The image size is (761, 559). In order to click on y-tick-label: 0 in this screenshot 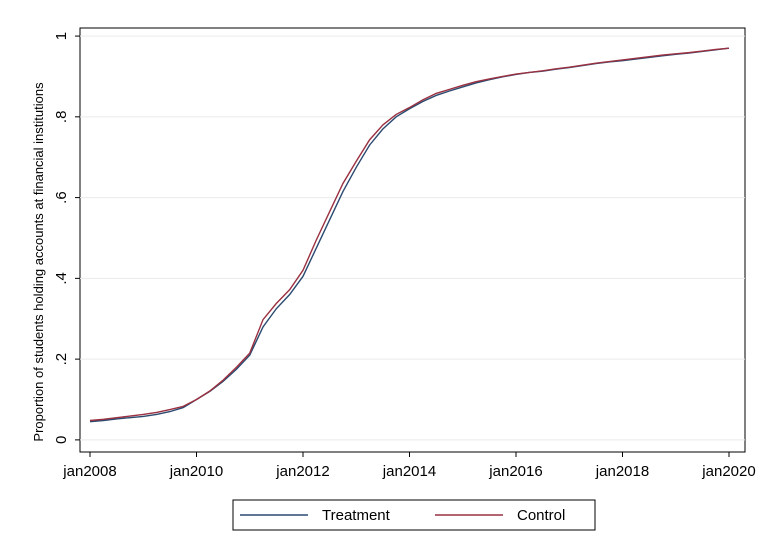, I will do `click(61, 440)`.